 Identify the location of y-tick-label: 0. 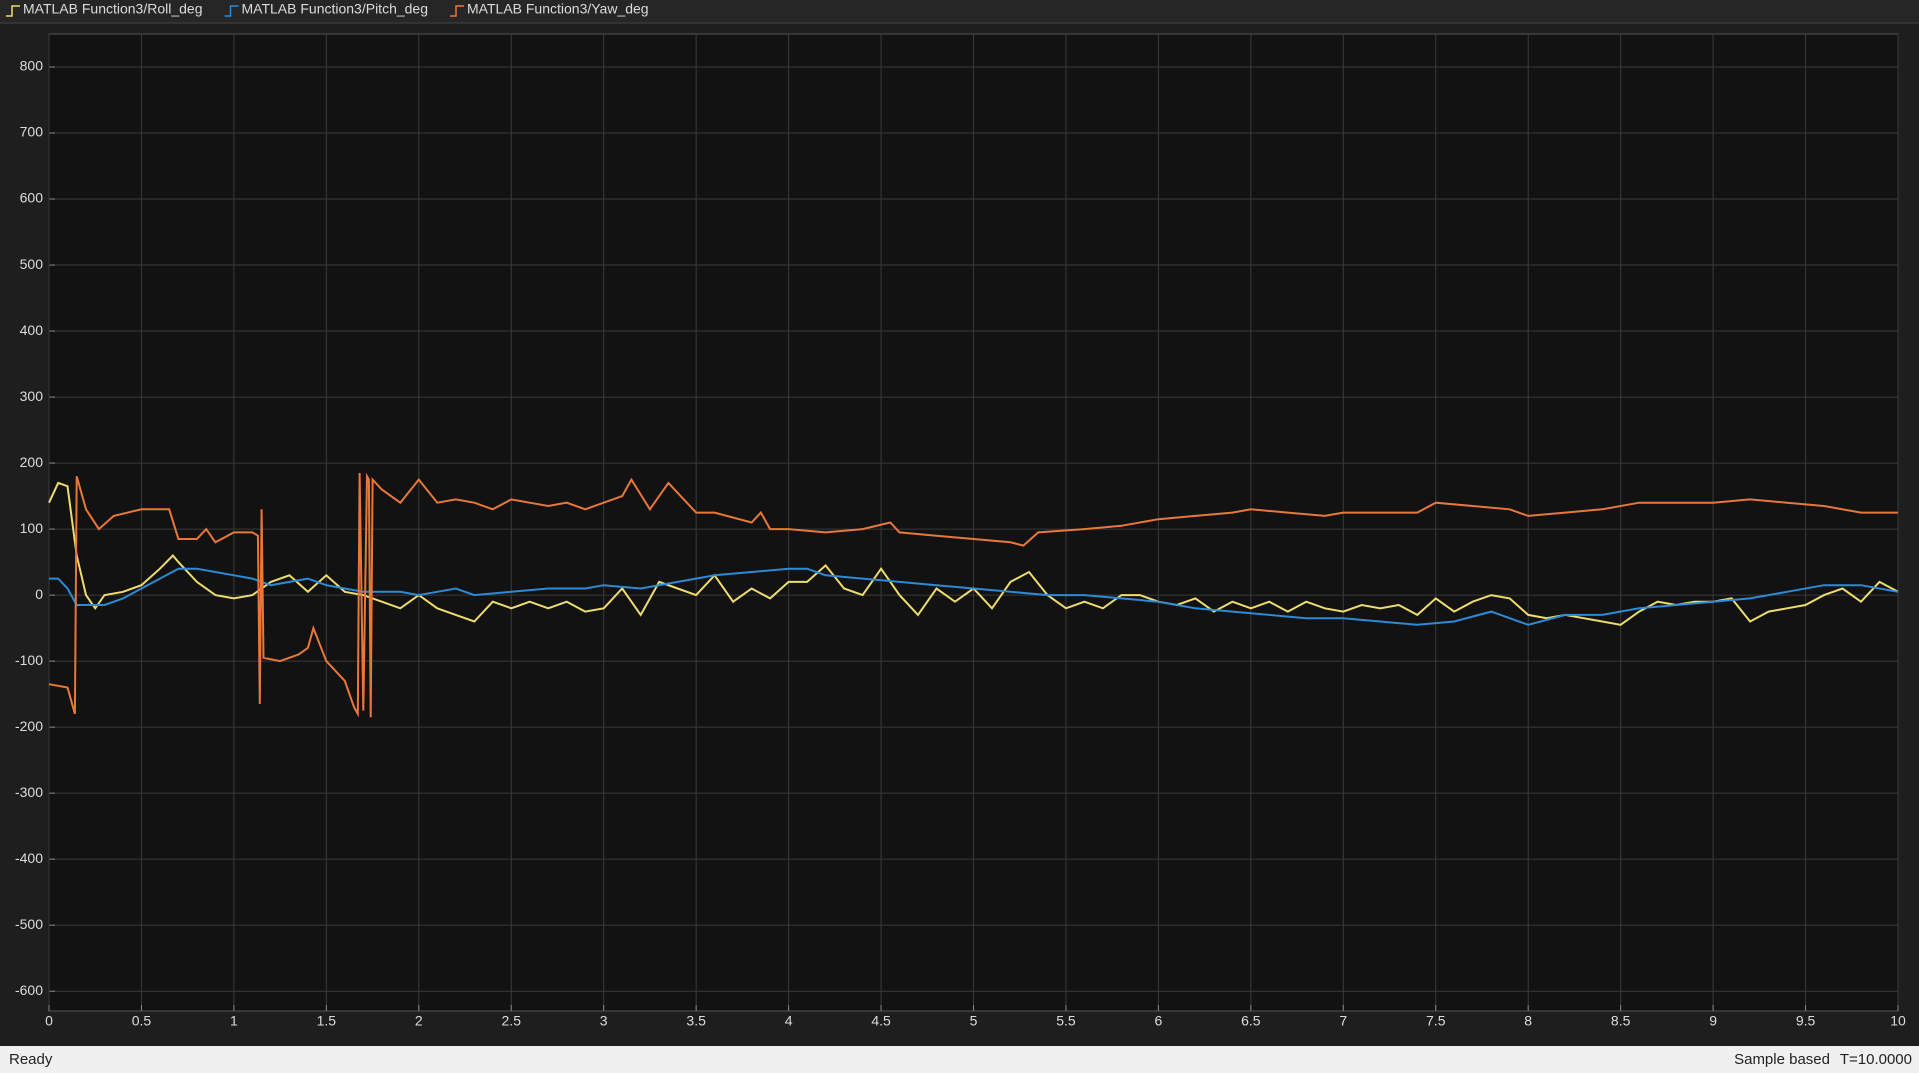
(39, 594).